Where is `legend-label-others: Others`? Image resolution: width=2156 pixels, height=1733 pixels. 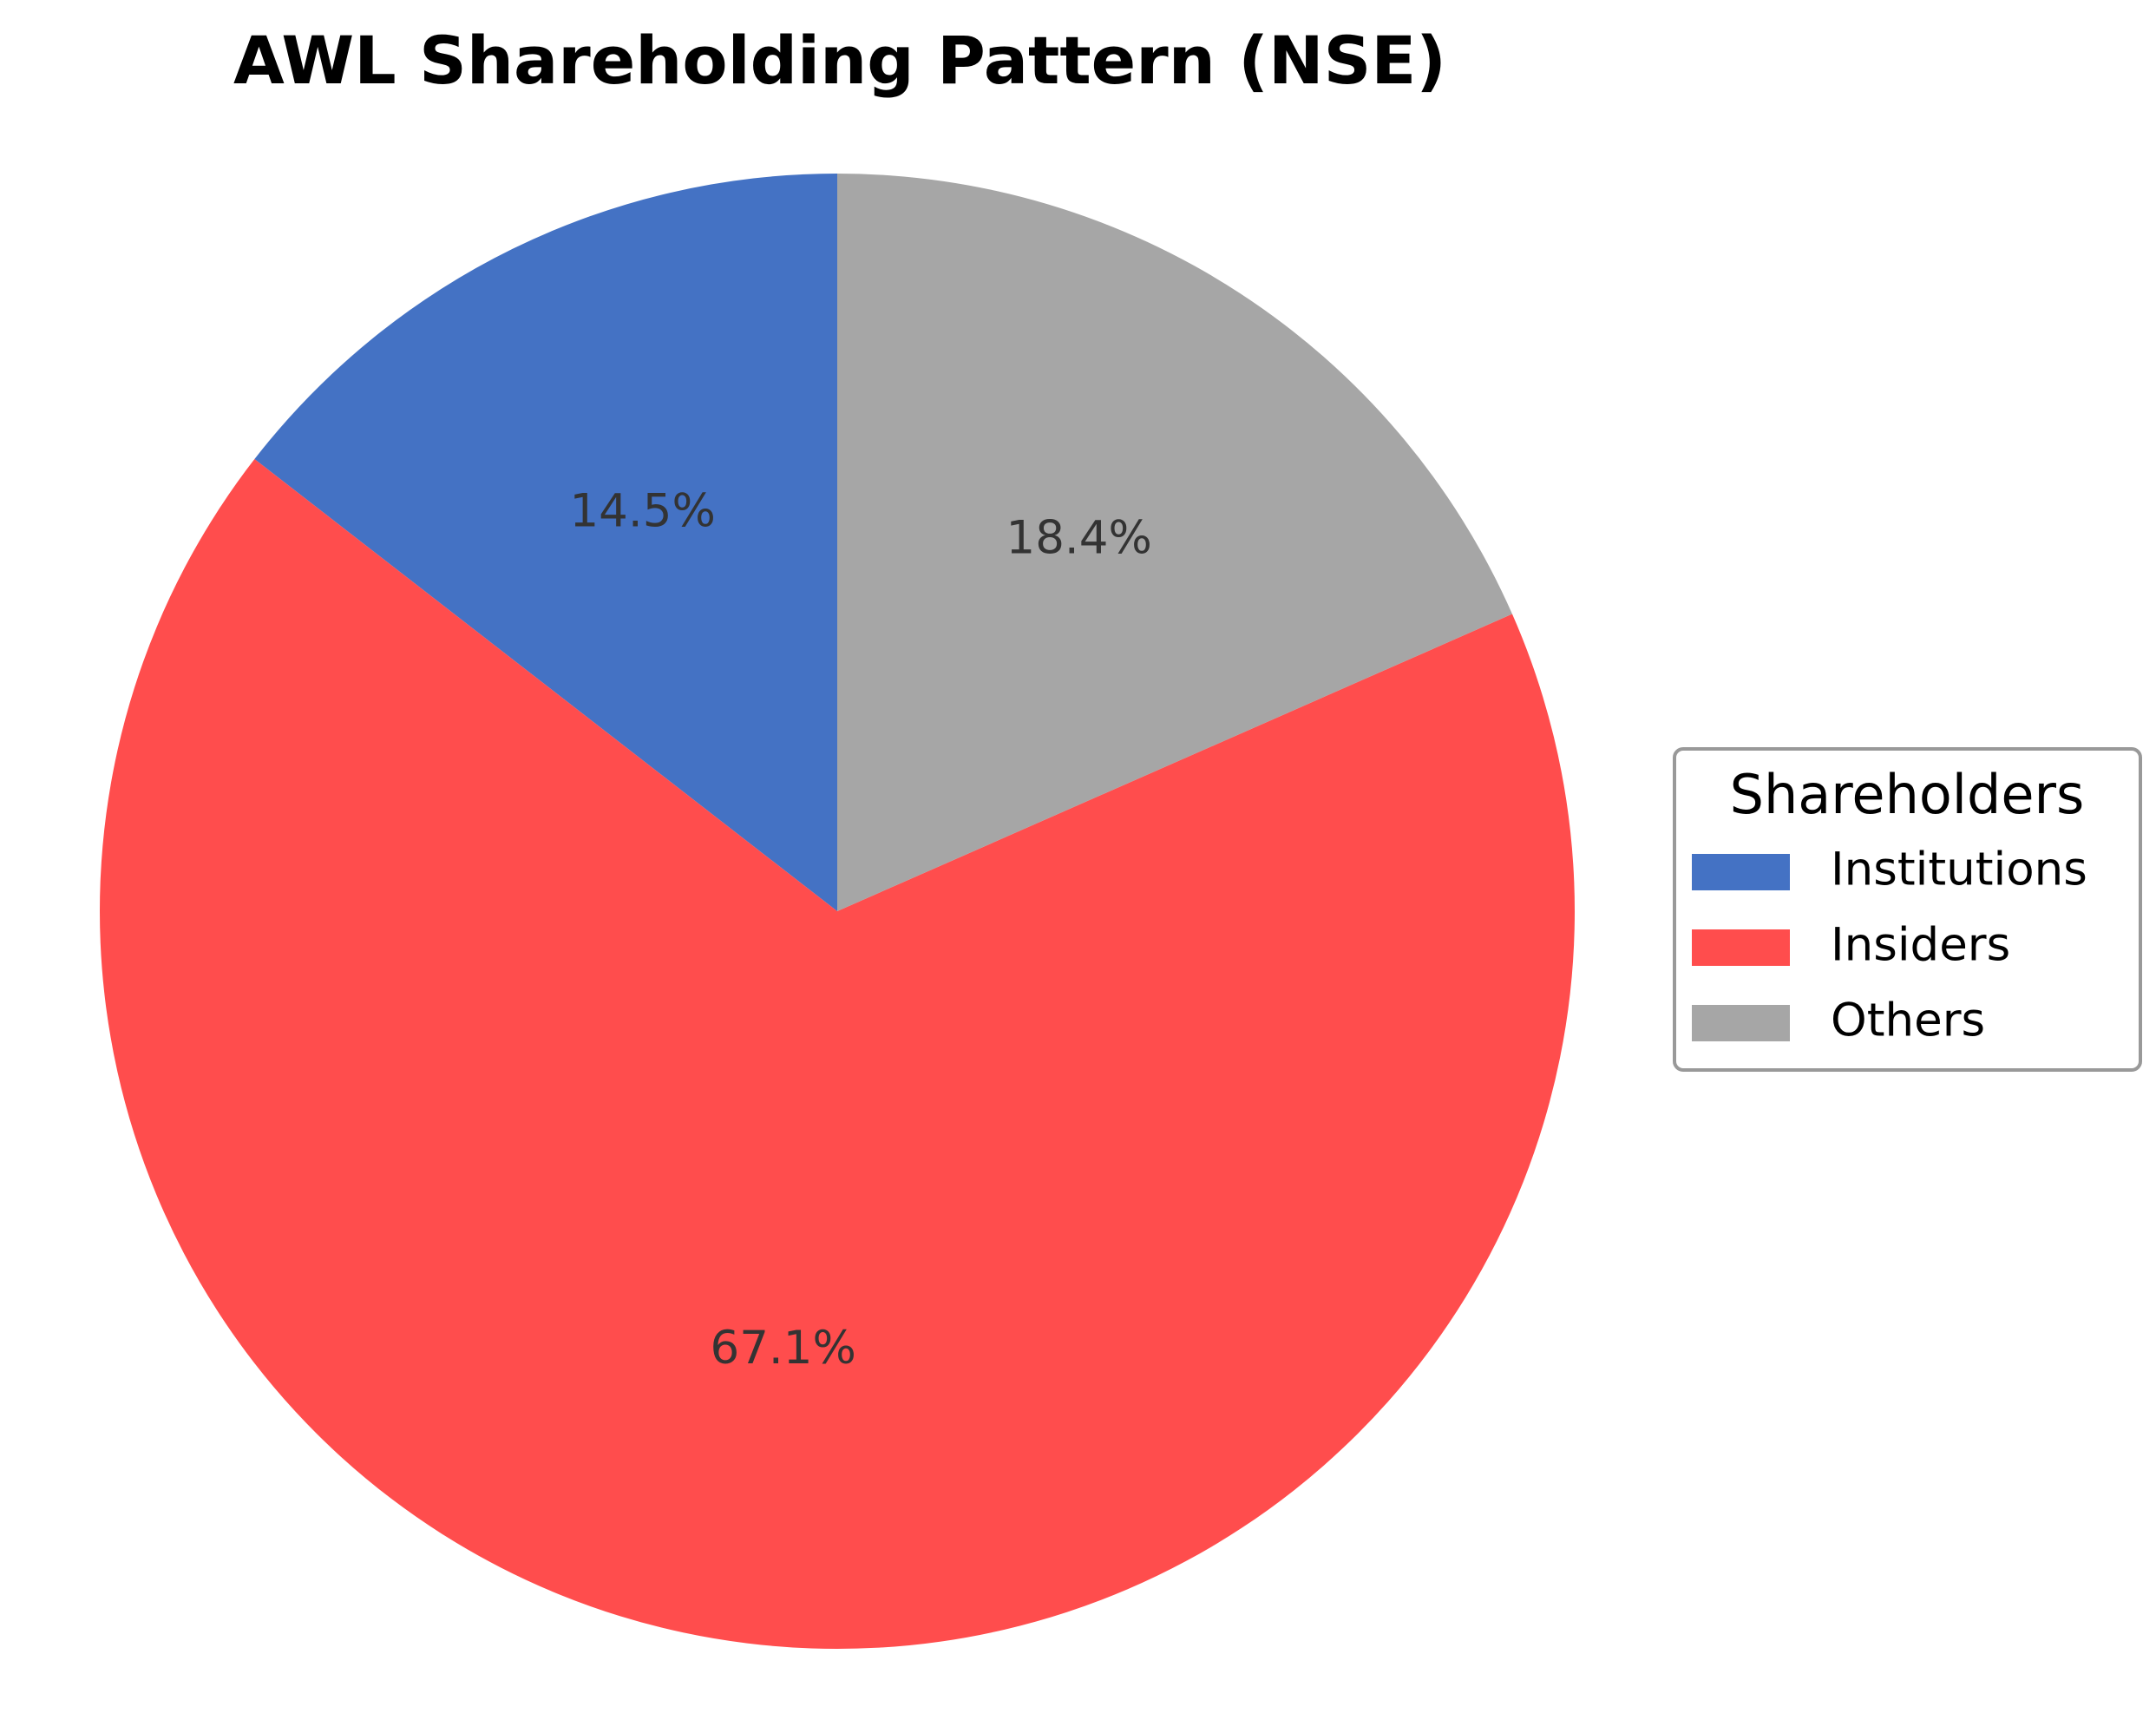 legend-label-others: Others is located at coordinates (1908, 1021).